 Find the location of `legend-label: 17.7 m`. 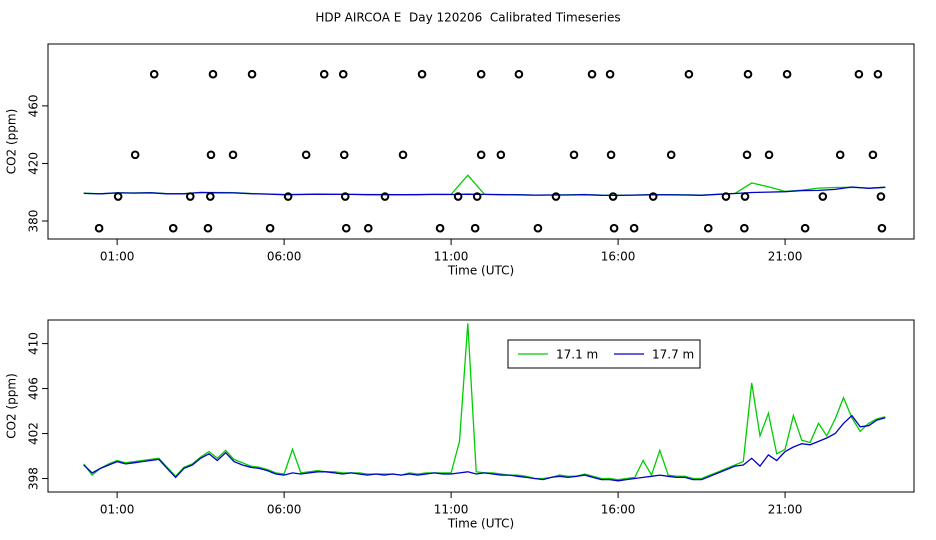

legend-label: 17.7 m is located at coordinates (673, 355).